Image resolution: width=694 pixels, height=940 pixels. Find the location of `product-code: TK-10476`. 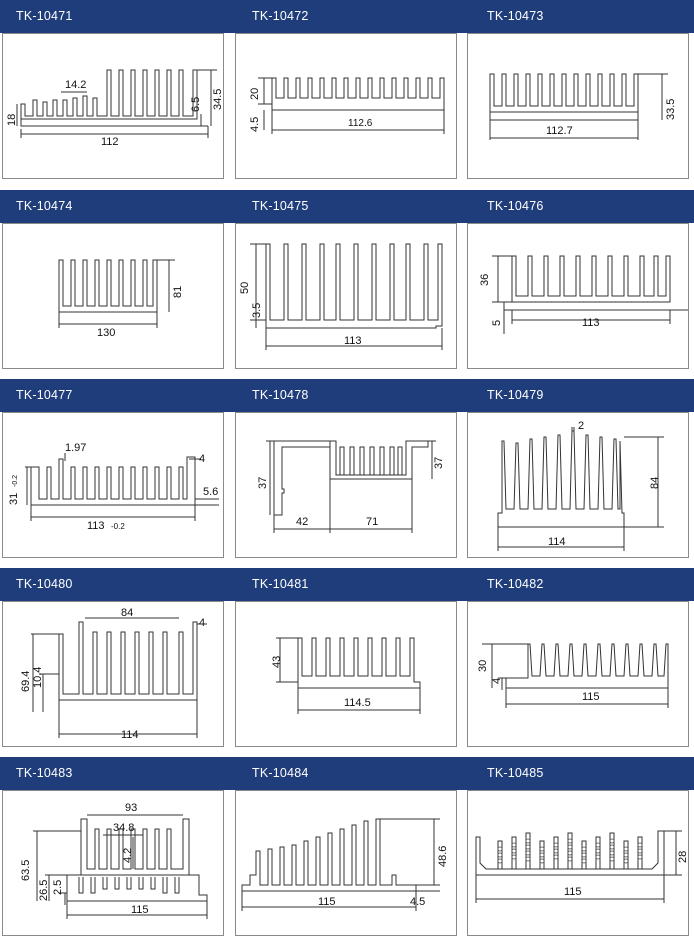

product-code: TK-10476 is located at coordinates (515, 206).